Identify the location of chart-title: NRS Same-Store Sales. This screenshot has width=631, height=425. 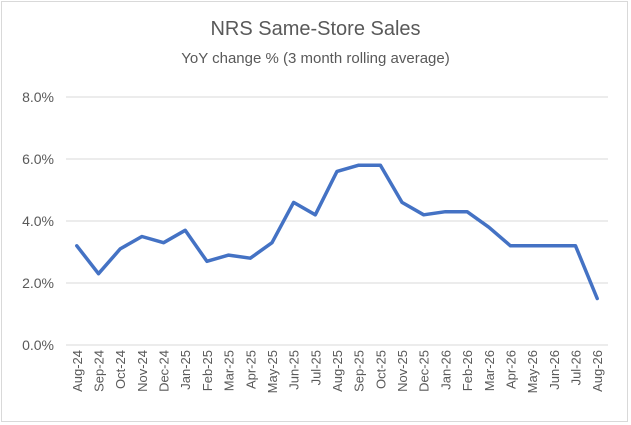
(315, 29).